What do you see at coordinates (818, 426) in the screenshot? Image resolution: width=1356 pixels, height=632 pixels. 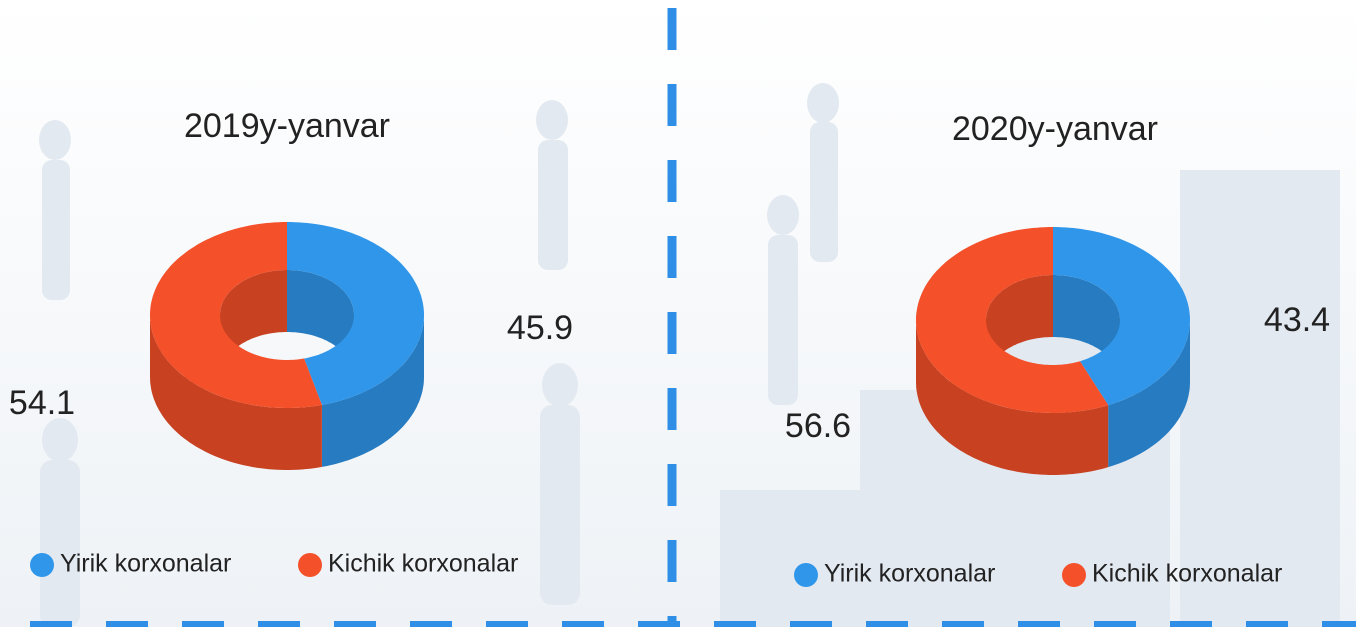 I see `value-label: 56.6` at bounding box center [818, 426].